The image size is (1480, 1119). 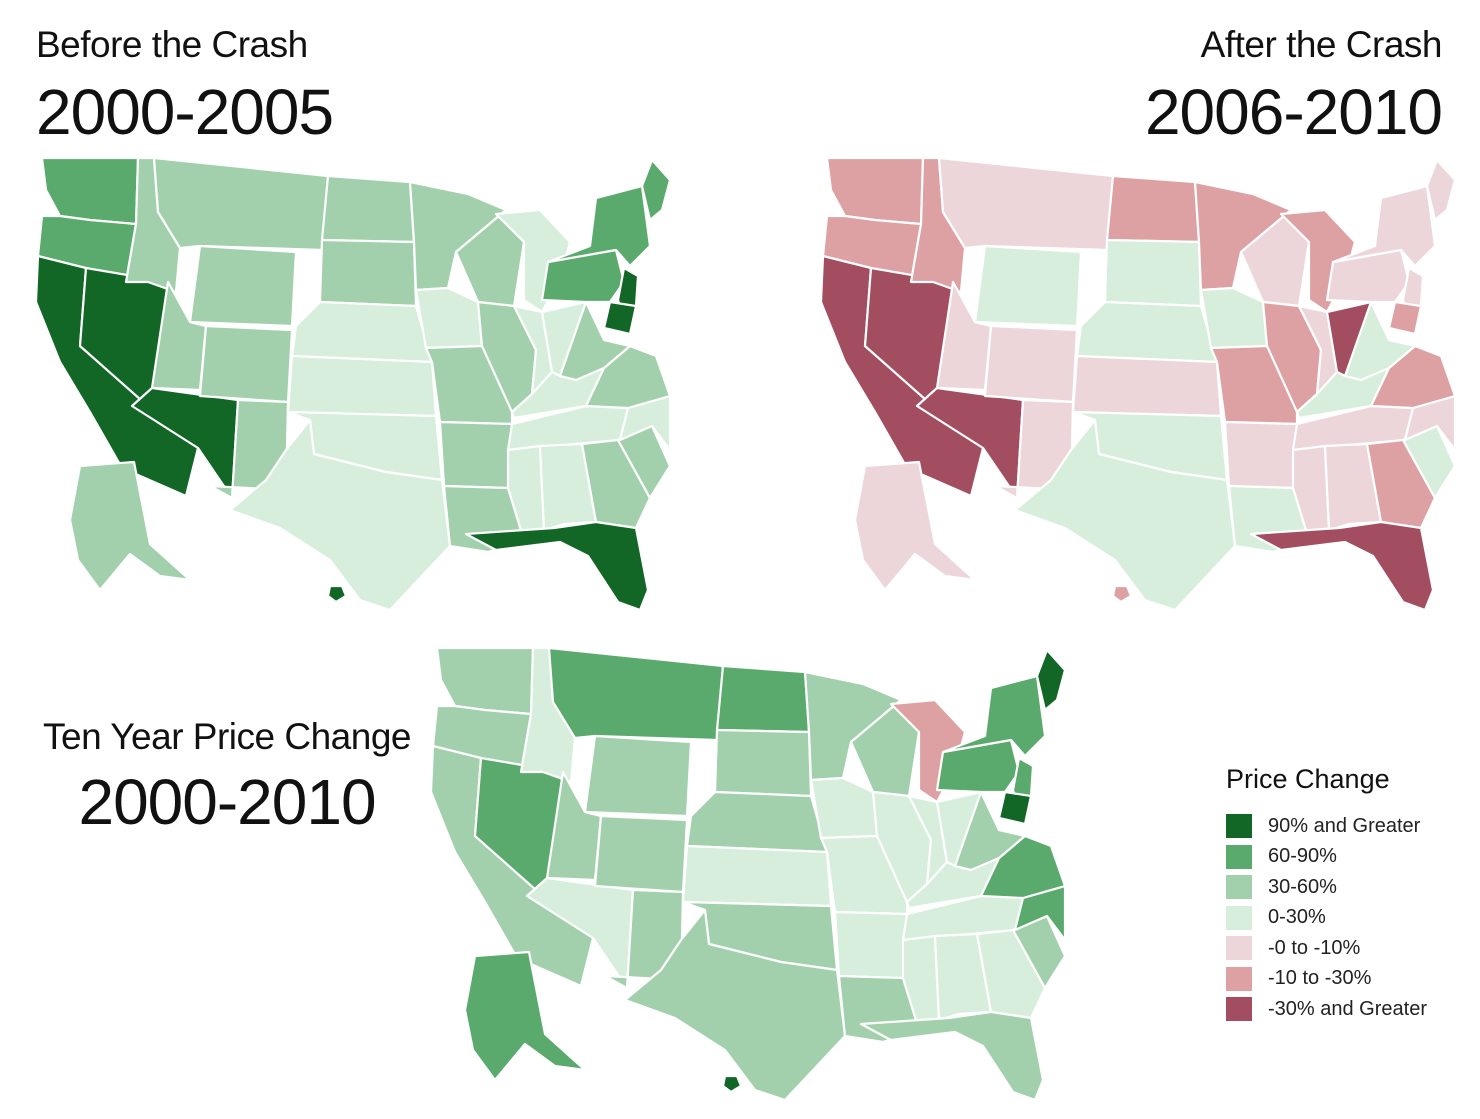 I want to click on legend-item: -30% and Greater, so click(x=1346, y=1009).